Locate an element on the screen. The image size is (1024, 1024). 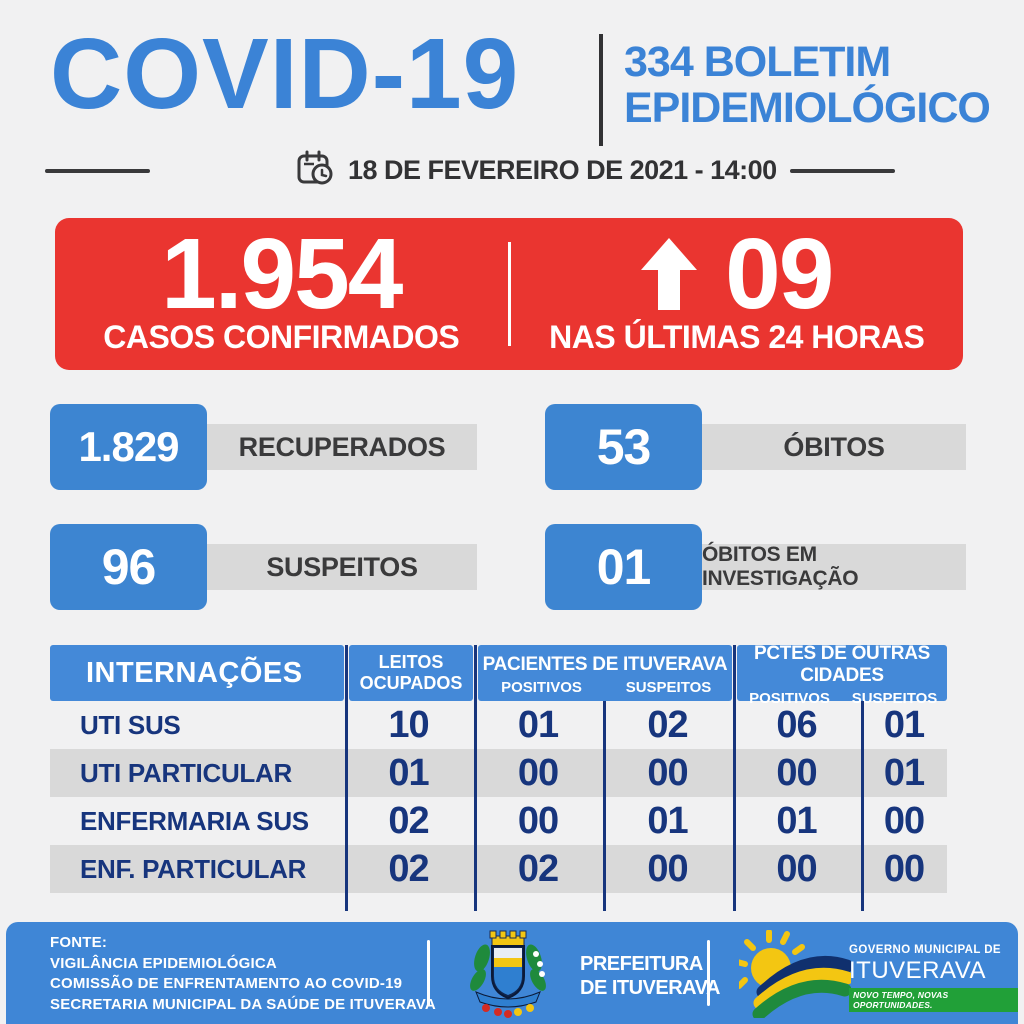
bulletin-number: 334 BOLETIM EPIDEMIOLÓGICO is located at coordinates (807, 85).